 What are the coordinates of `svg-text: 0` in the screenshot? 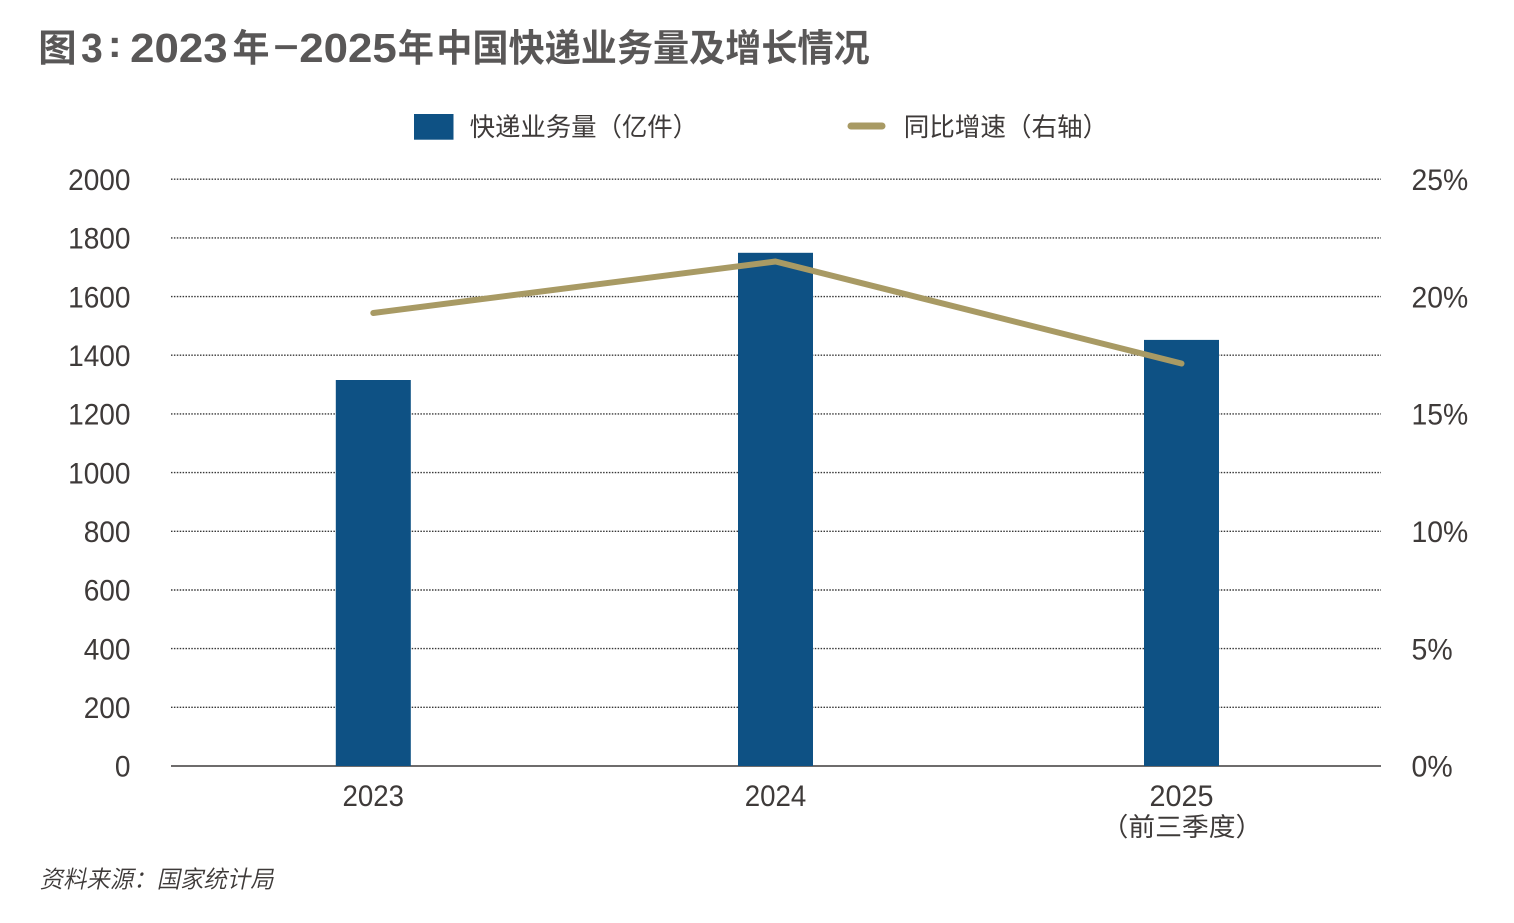 It's located at (123, 767).